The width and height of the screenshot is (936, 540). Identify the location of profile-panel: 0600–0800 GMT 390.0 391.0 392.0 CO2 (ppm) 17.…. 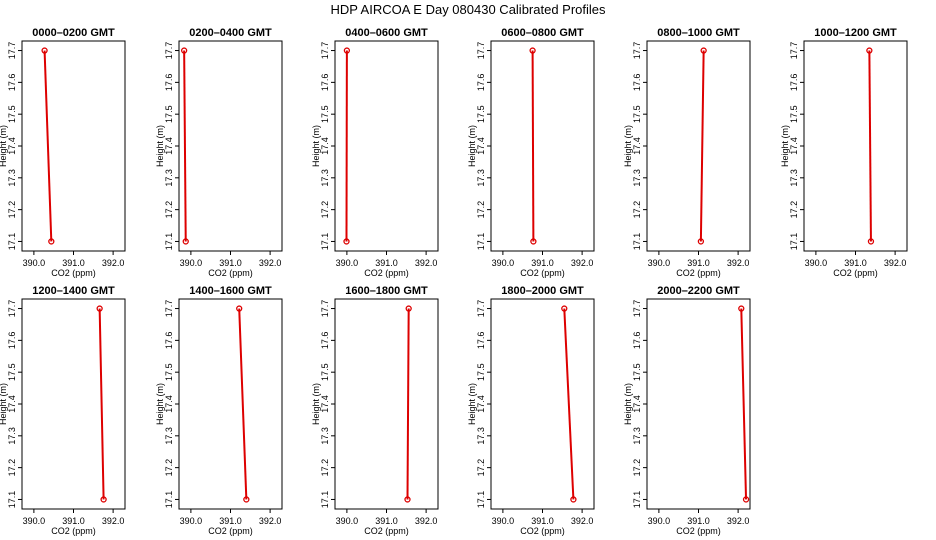
(531, 152).